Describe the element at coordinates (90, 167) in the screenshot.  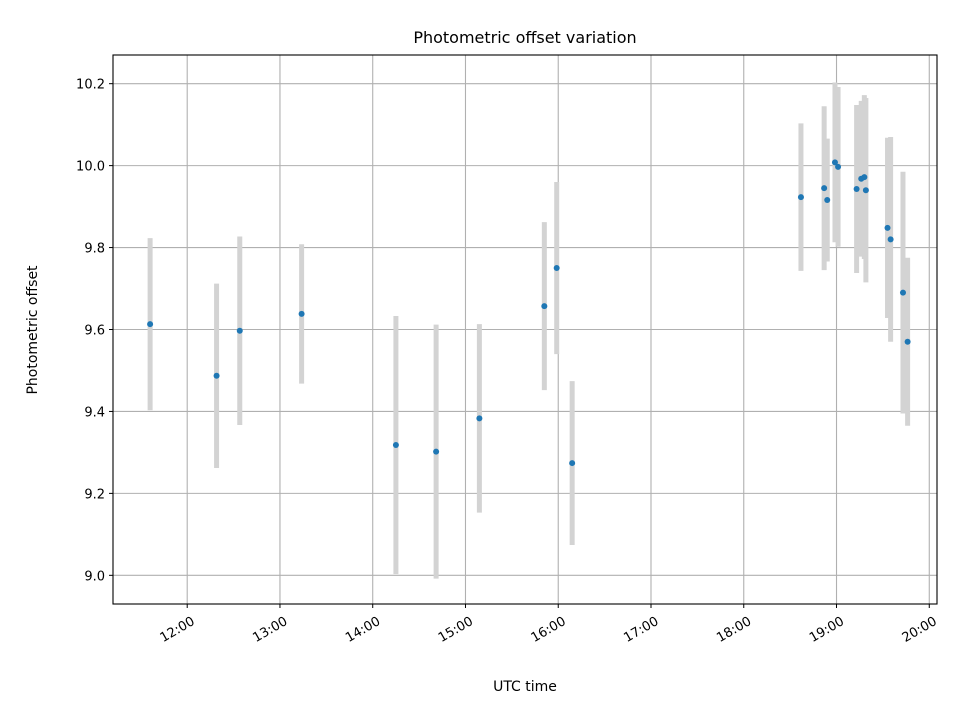
I see `y-tick-label: 10.0` at that location.